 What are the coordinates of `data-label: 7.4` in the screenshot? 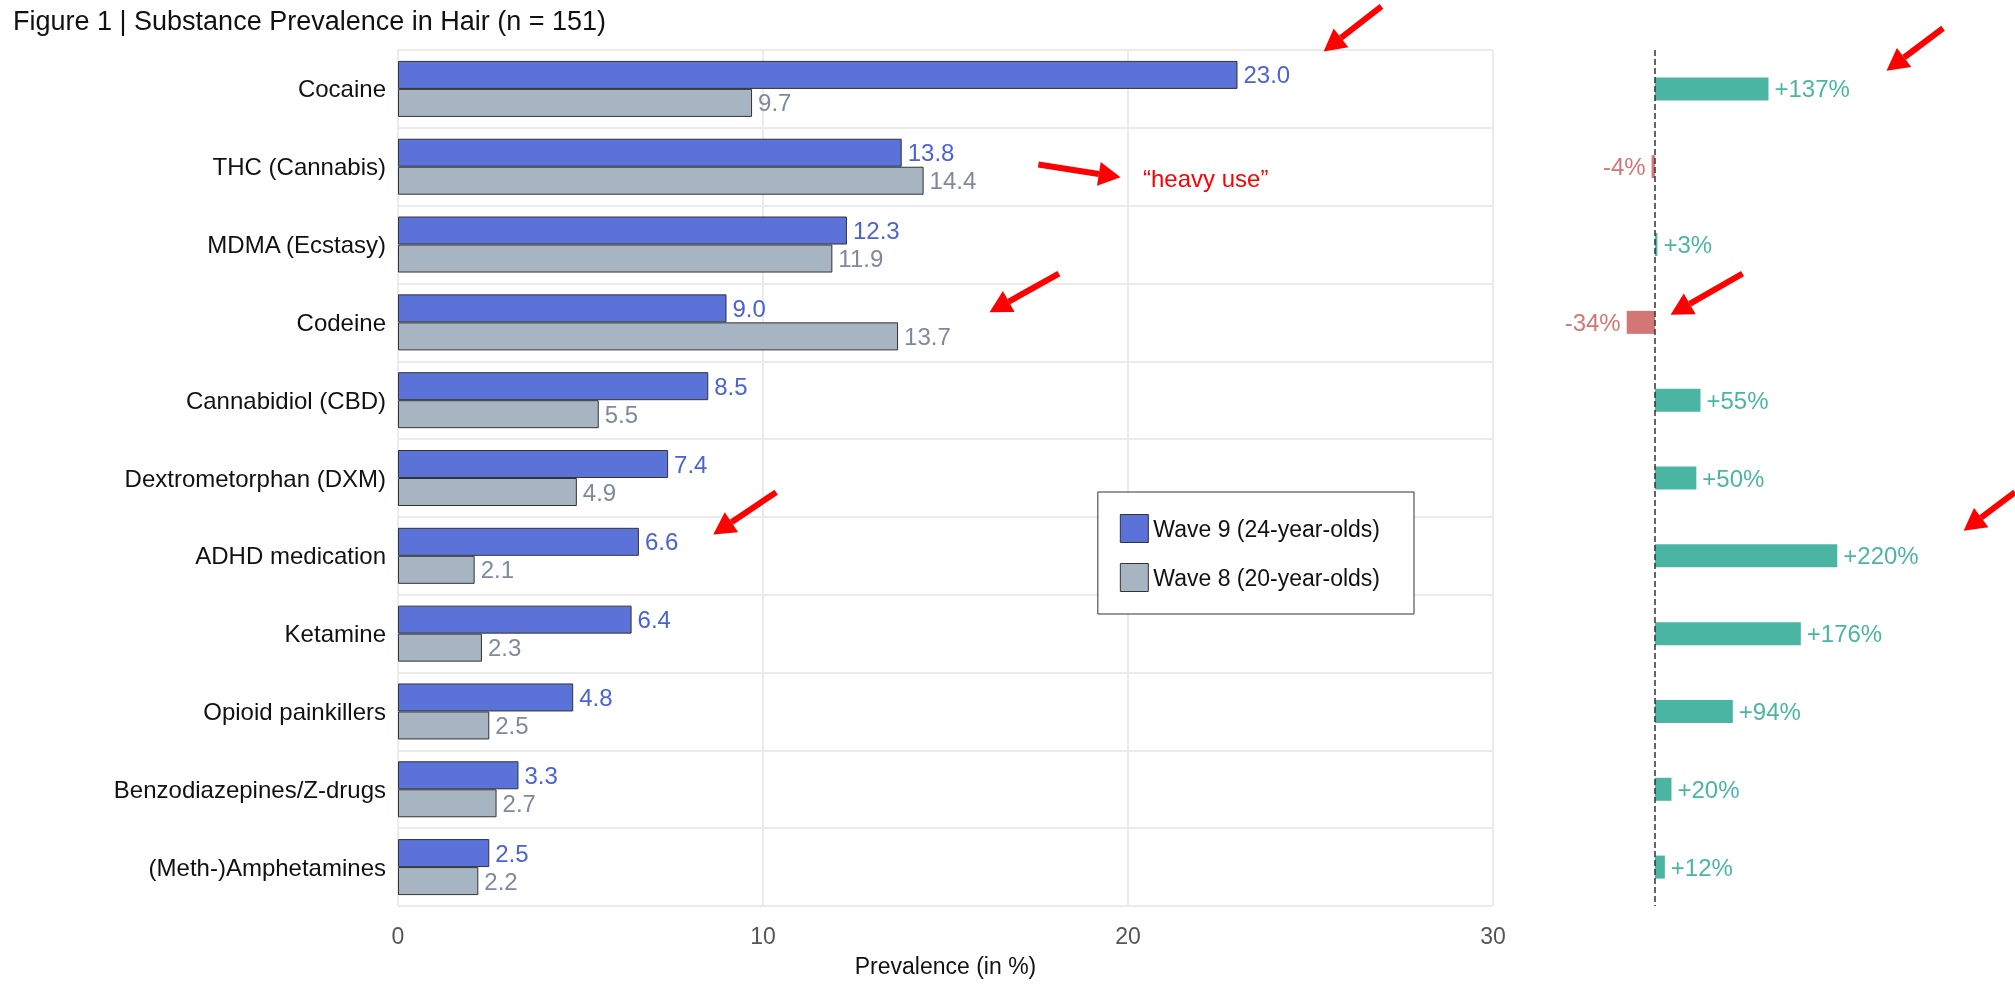 It's located at (691, 464).